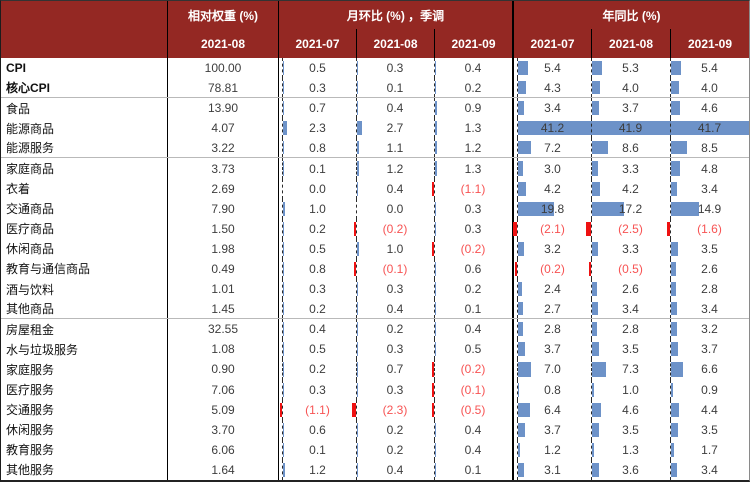 This screenshot has width=750, height=484. Describe the element at coordinates (709, 208) in the screenshot. I see `bar-cell: 14.9` at that location.